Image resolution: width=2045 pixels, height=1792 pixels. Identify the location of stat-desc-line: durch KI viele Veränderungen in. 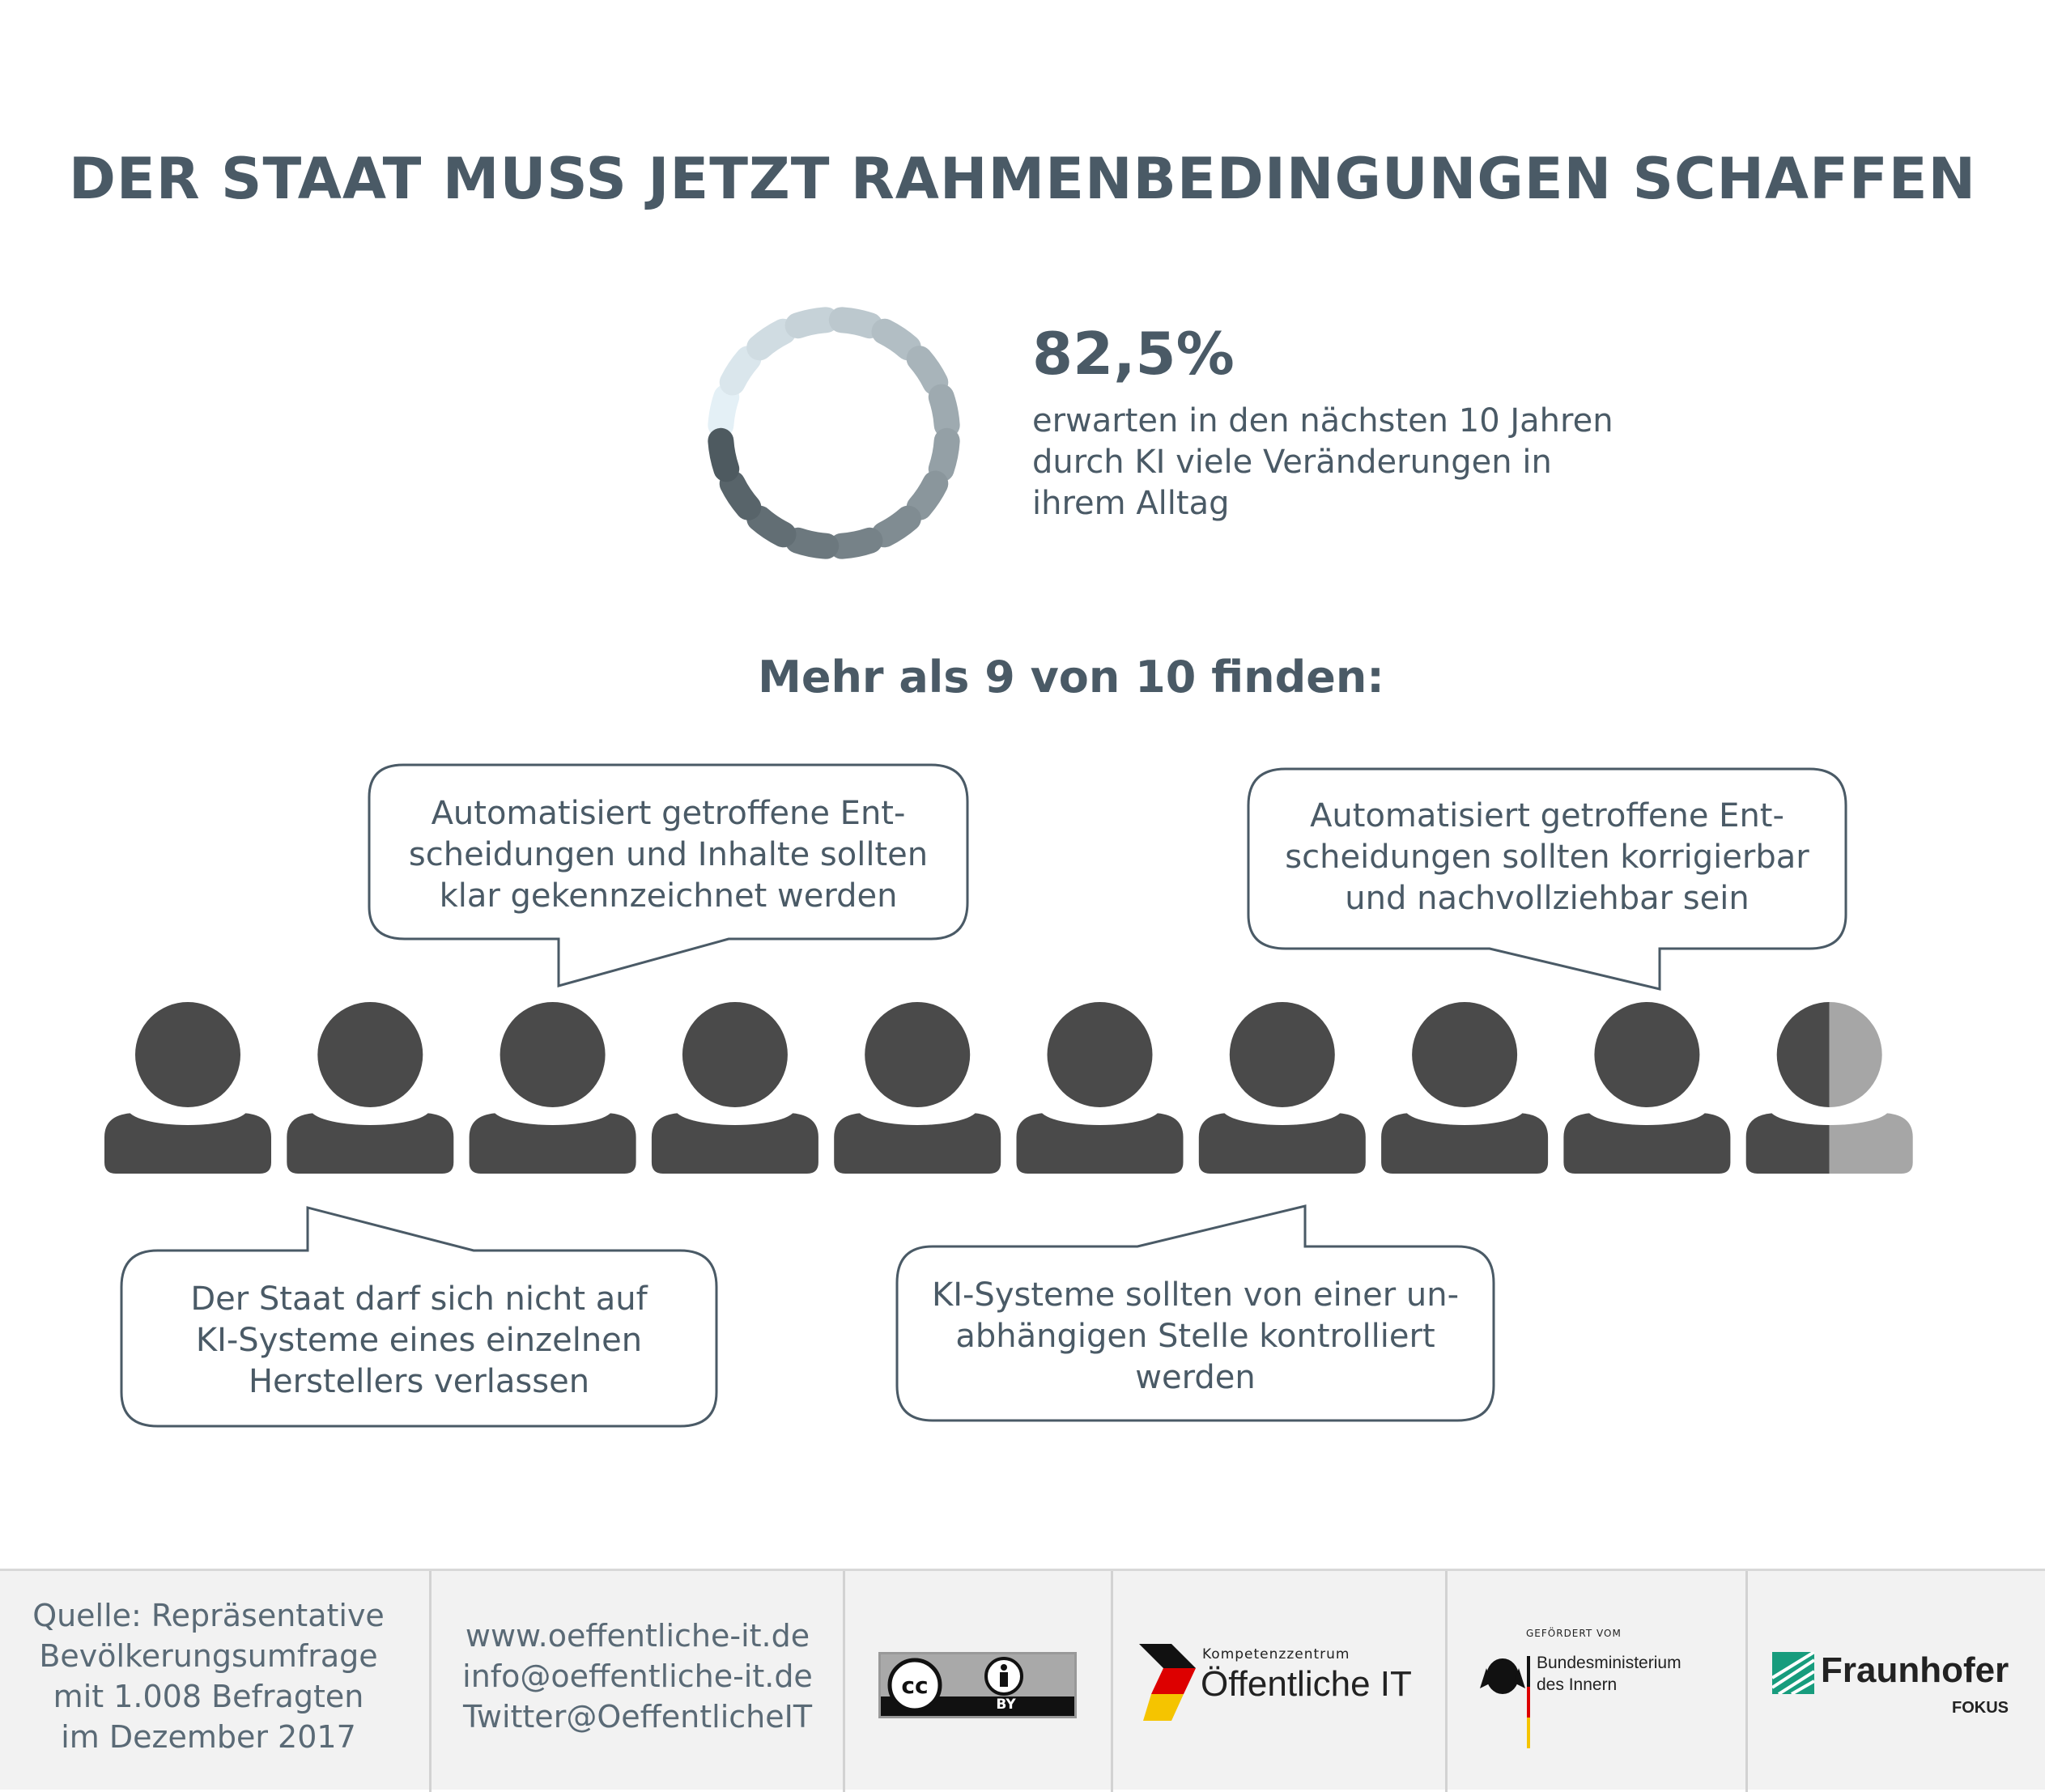
(1292, 462).